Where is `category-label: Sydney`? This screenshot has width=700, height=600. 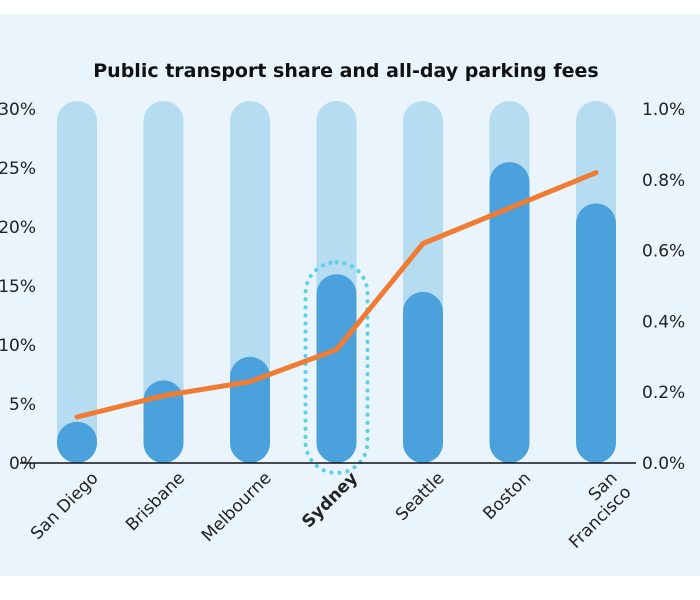 category-label: Sydney is located at coordinates (330, 500).